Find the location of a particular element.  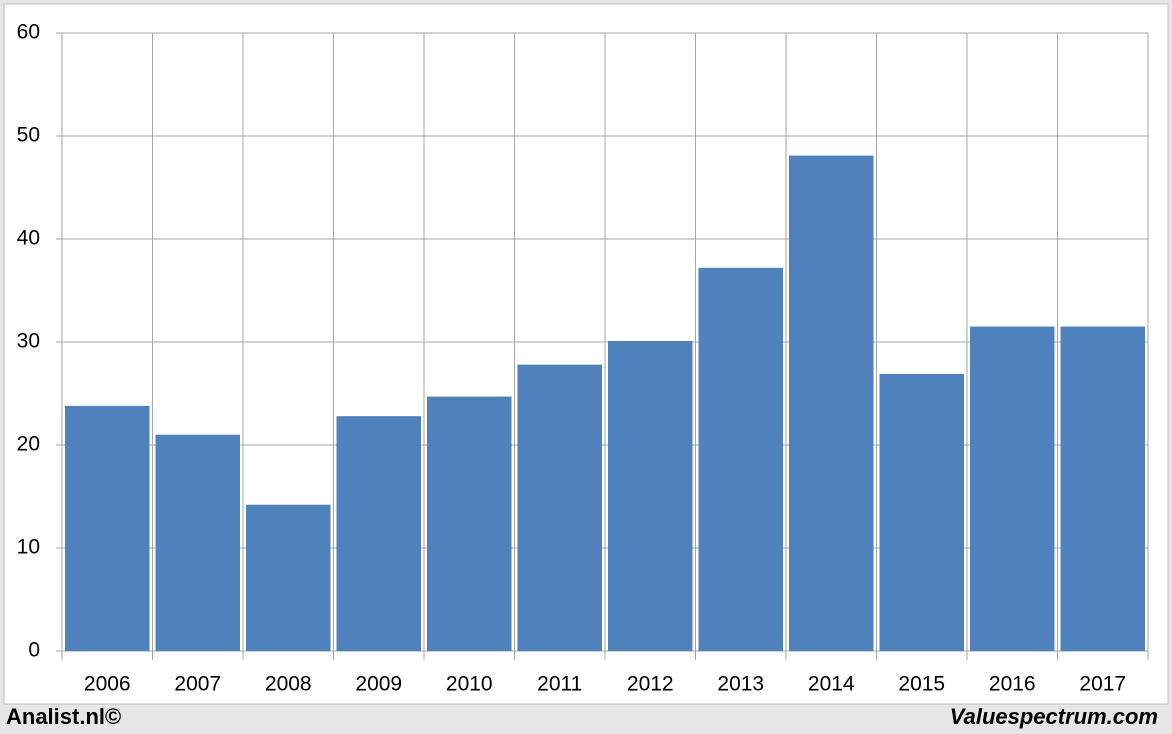

x-tick-label: 2007 is located at coordinates (197, 684).